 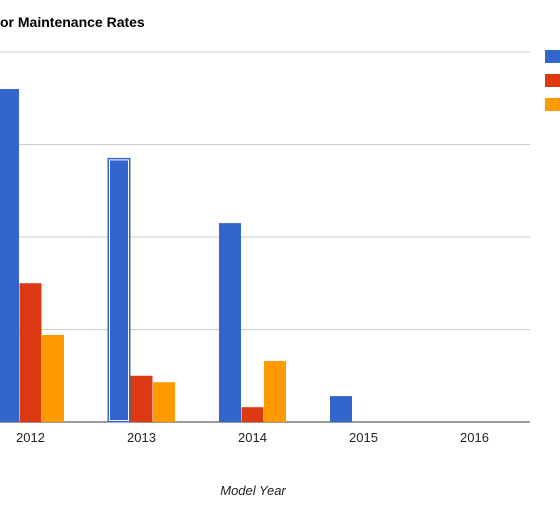 I want to click on x-tick-labels: 2012 2013 2014 2015 2016, so click(x=252, y=437).